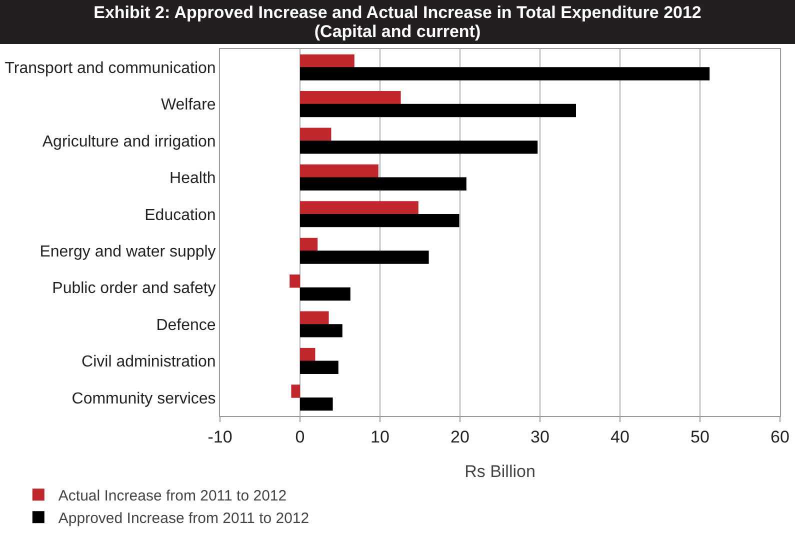 This screenshot has height=545, width=795. What do you see at coordinates (460, 436) in the screenshot?
I see `x-tick-label: 20` at bounding box center [460, 436].